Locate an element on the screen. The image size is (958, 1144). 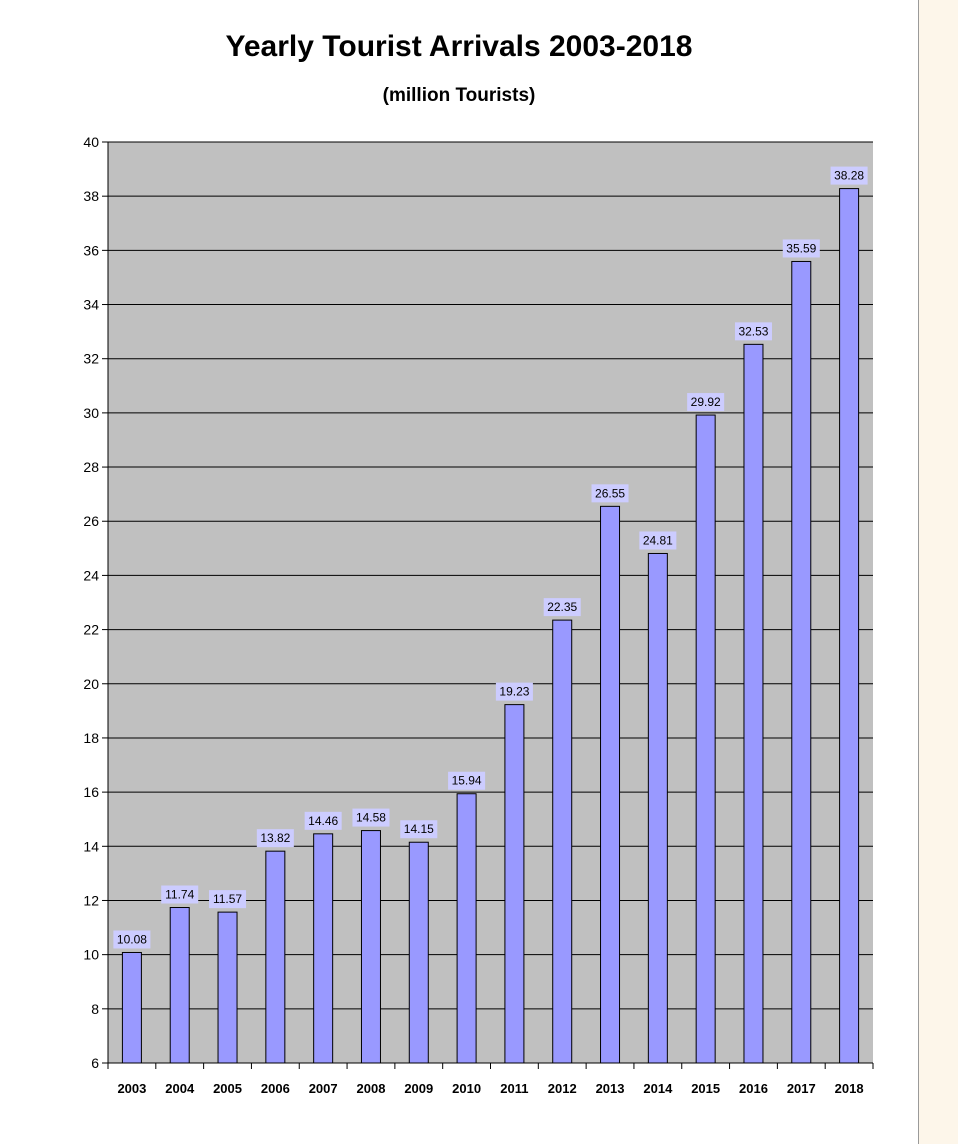
bar-2016 is located at coordinates (753, 703).